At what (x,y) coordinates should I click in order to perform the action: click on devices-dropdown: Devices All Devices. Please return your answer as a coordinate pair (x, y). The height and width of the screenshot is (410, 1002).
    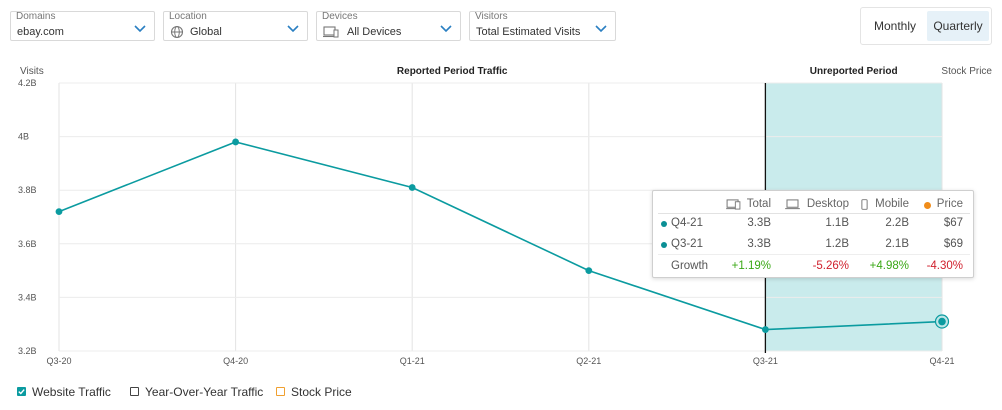
    Looking at the image, I should click on (388, 26).